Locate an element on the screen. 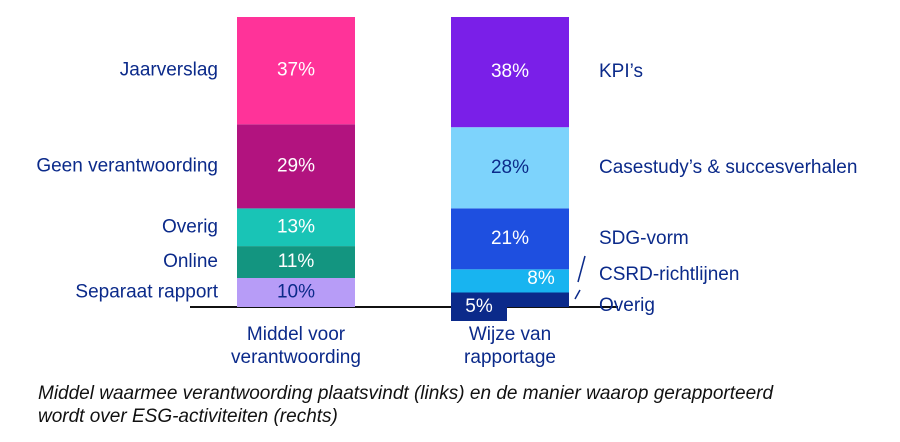 This screenshot has width=900, height=442. category-axis-label: rapportage is located at coordinates (510, 357).